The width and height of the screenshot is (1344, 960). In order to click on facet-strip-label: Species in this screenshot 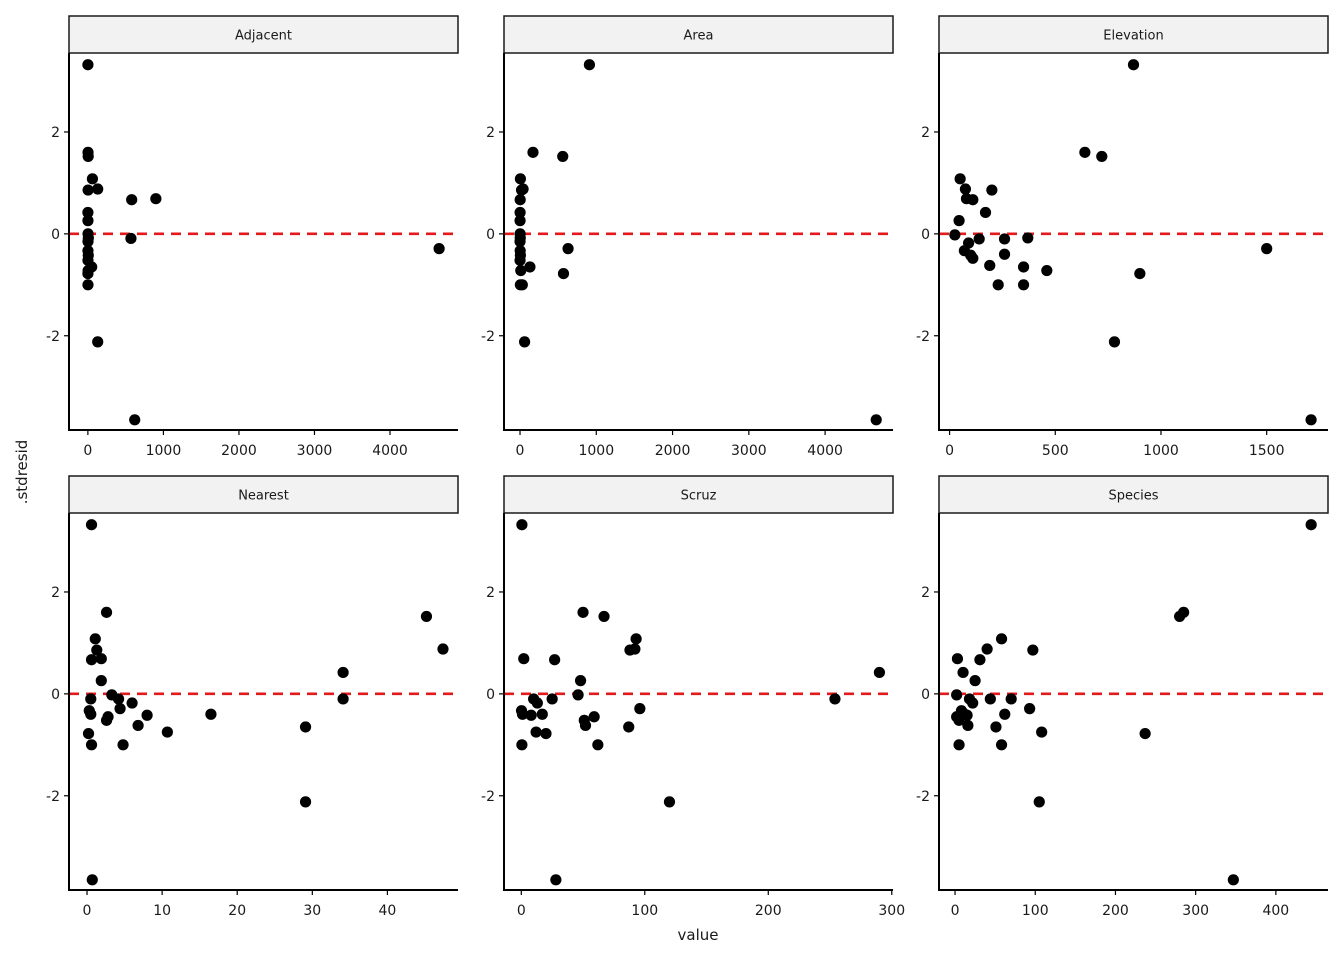, I will do `click(1133, 496)`.